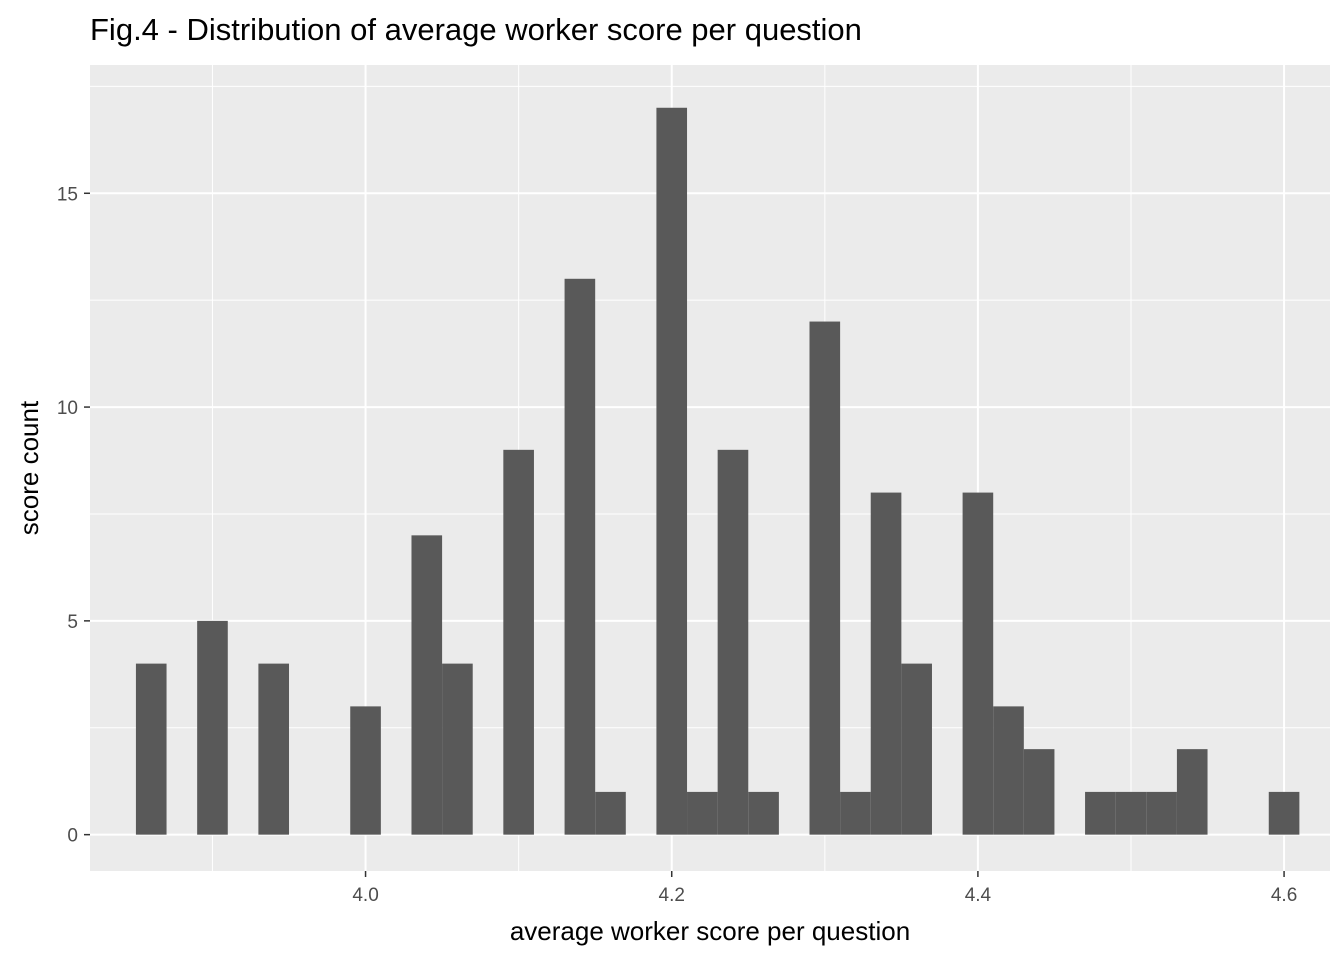 The height and width of the screenshot is (960, 1344). What do you see at coordinates (29, 467) in the screenshot?
I see `y-axis-title: score count` at bounding box center [29, 467].